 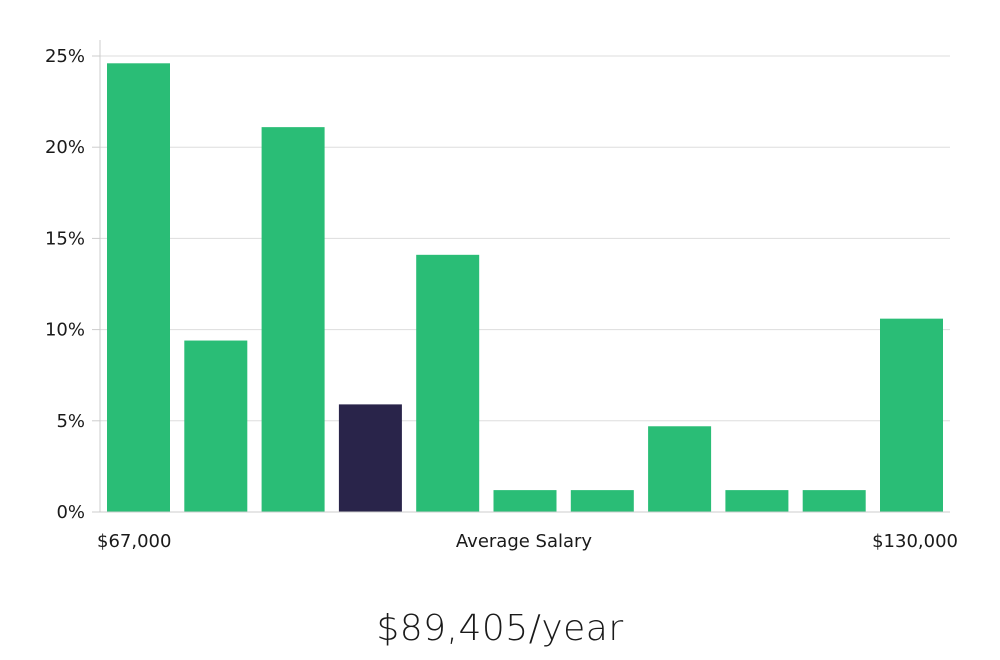 I want to click on y-tick-label: 0%, so click(x=70, y=512).